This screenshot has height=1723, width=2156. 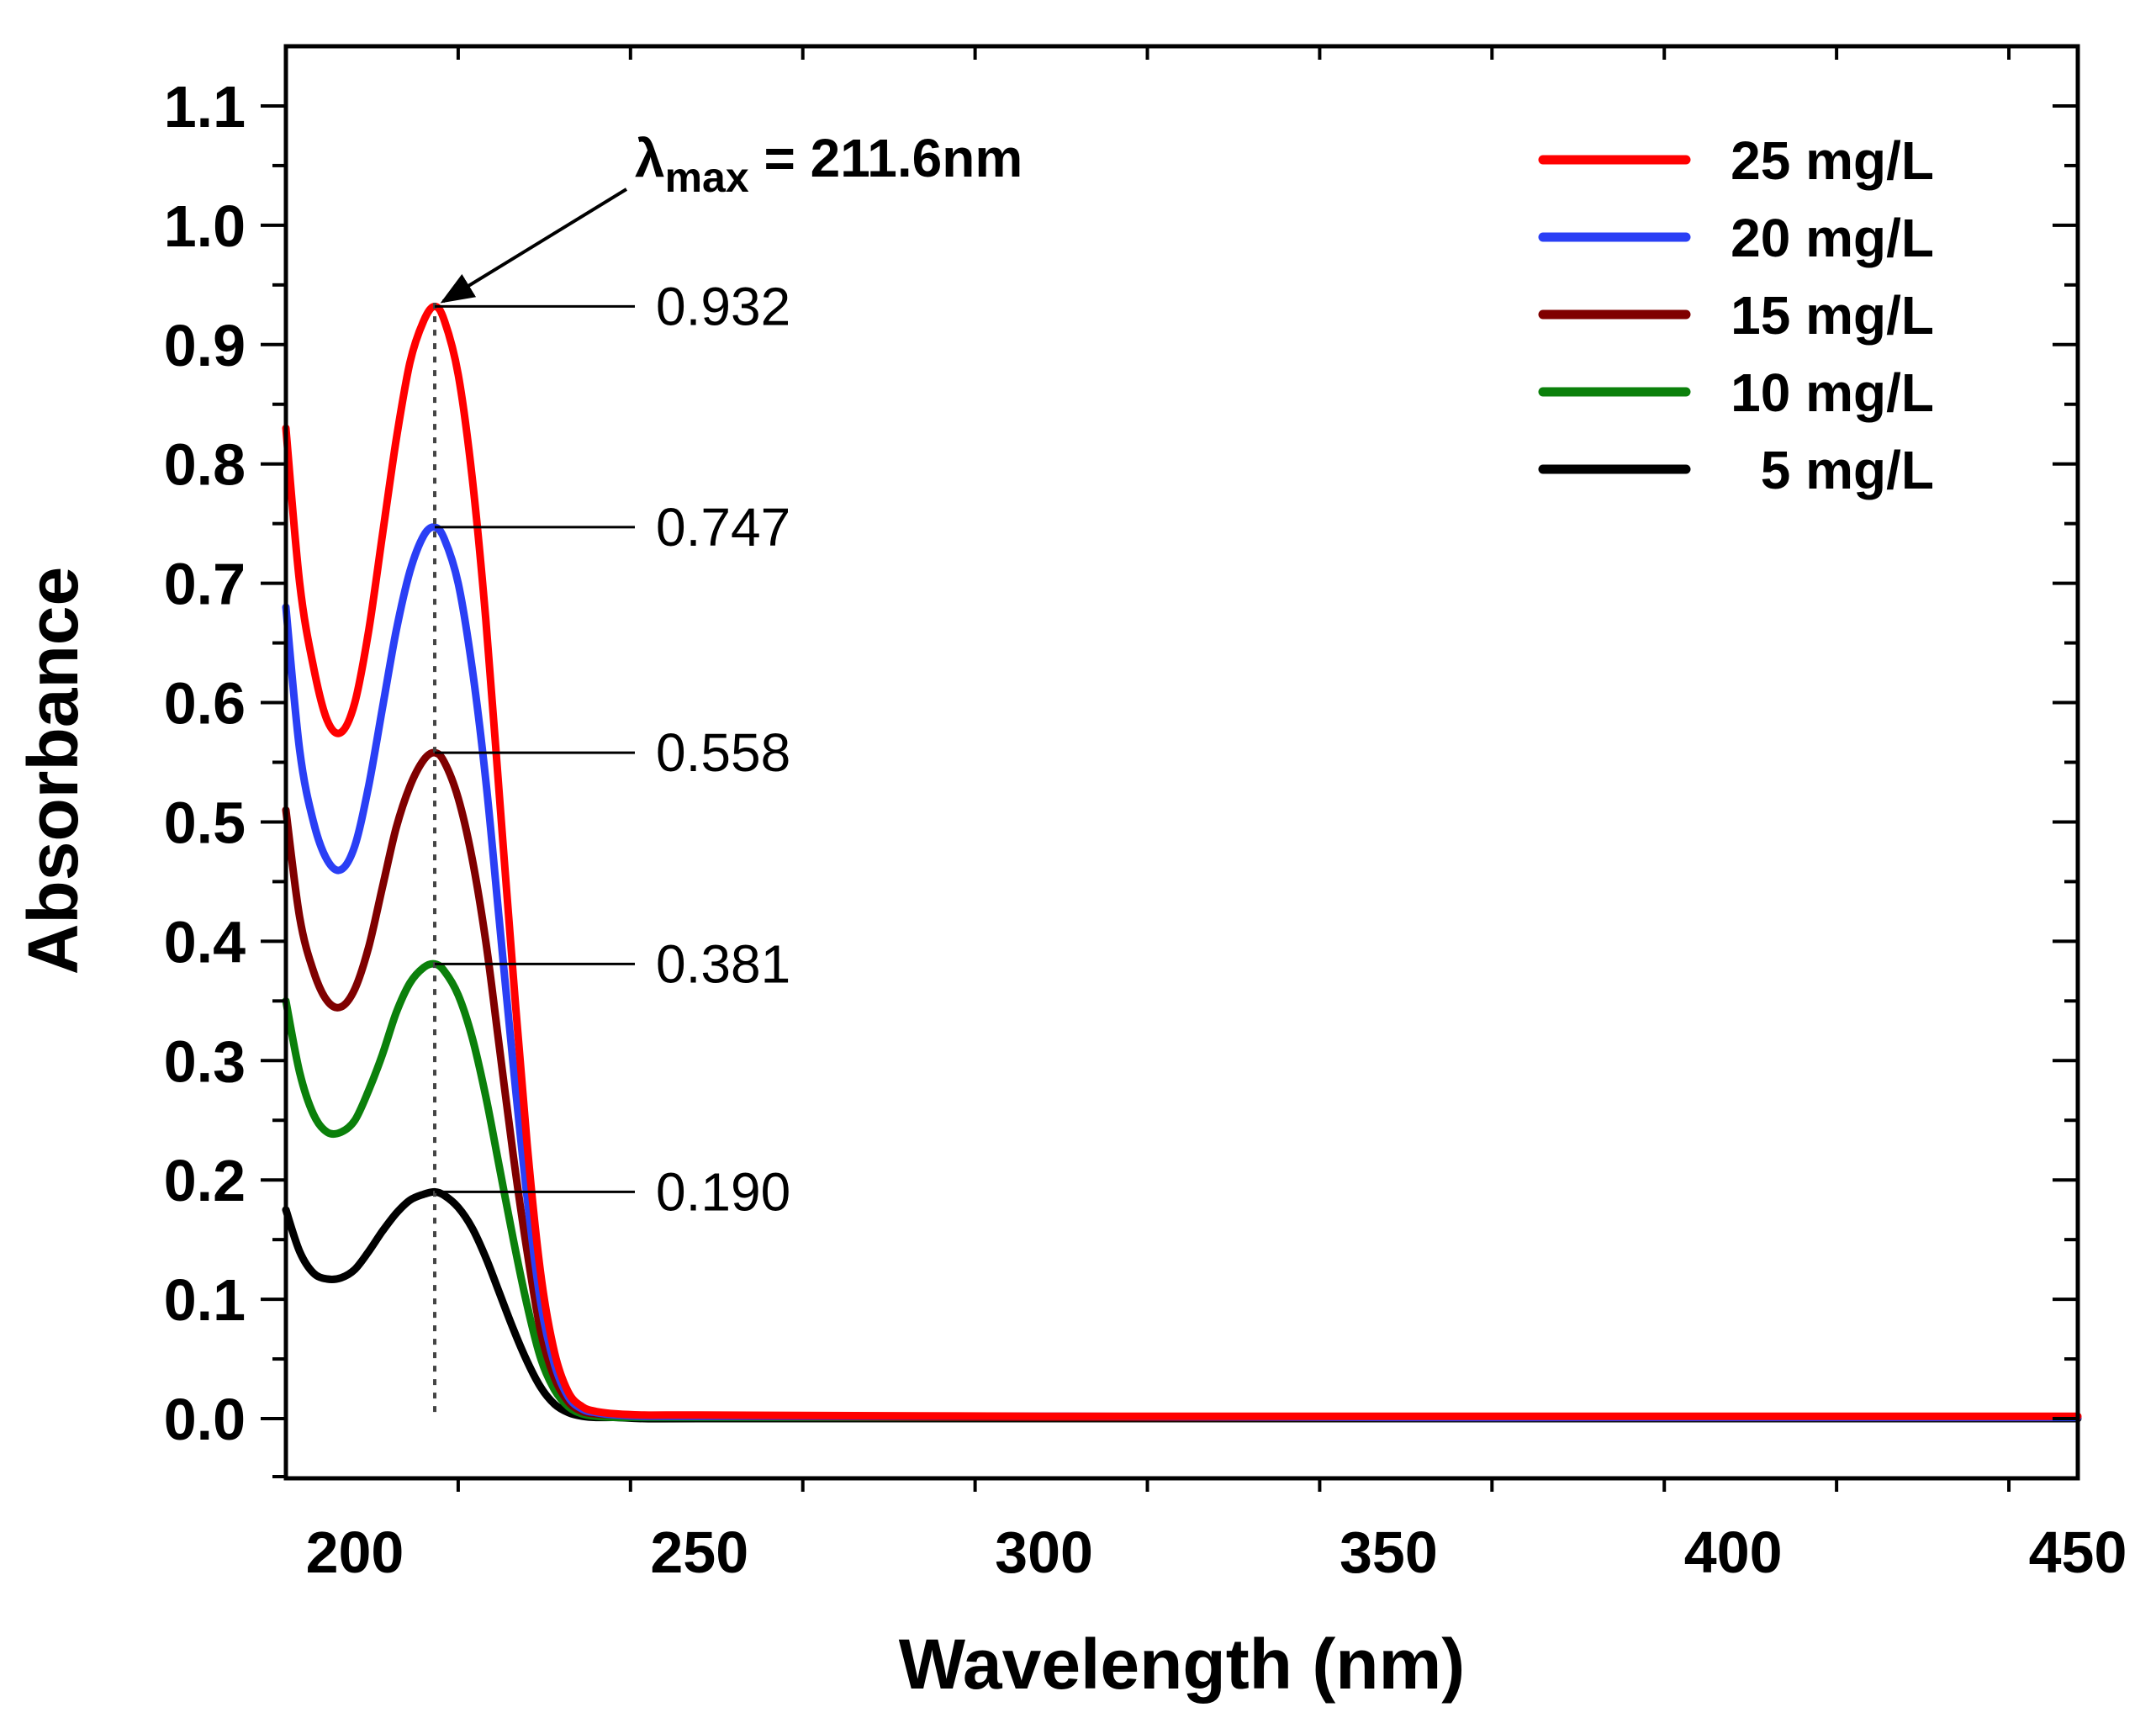 What do you see at coordinates (1832, 238) in the screenshot?
I see `legend-label: 20 mg/L` at bounding box center [1832, 238].